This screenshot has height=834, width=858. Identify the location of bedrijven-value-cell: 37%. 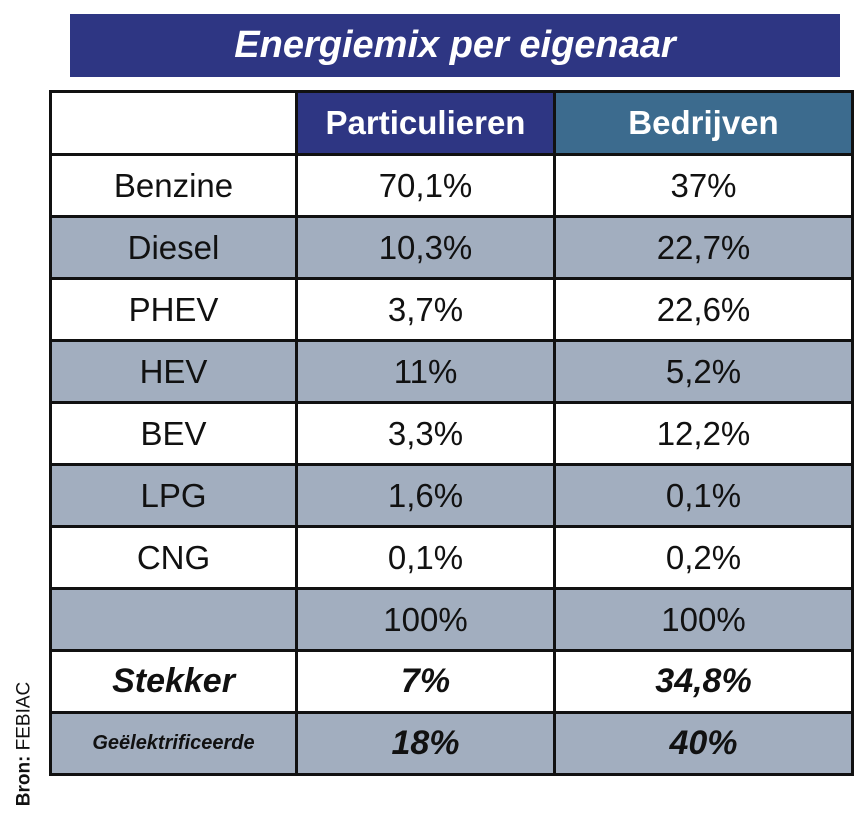
(703, 185).